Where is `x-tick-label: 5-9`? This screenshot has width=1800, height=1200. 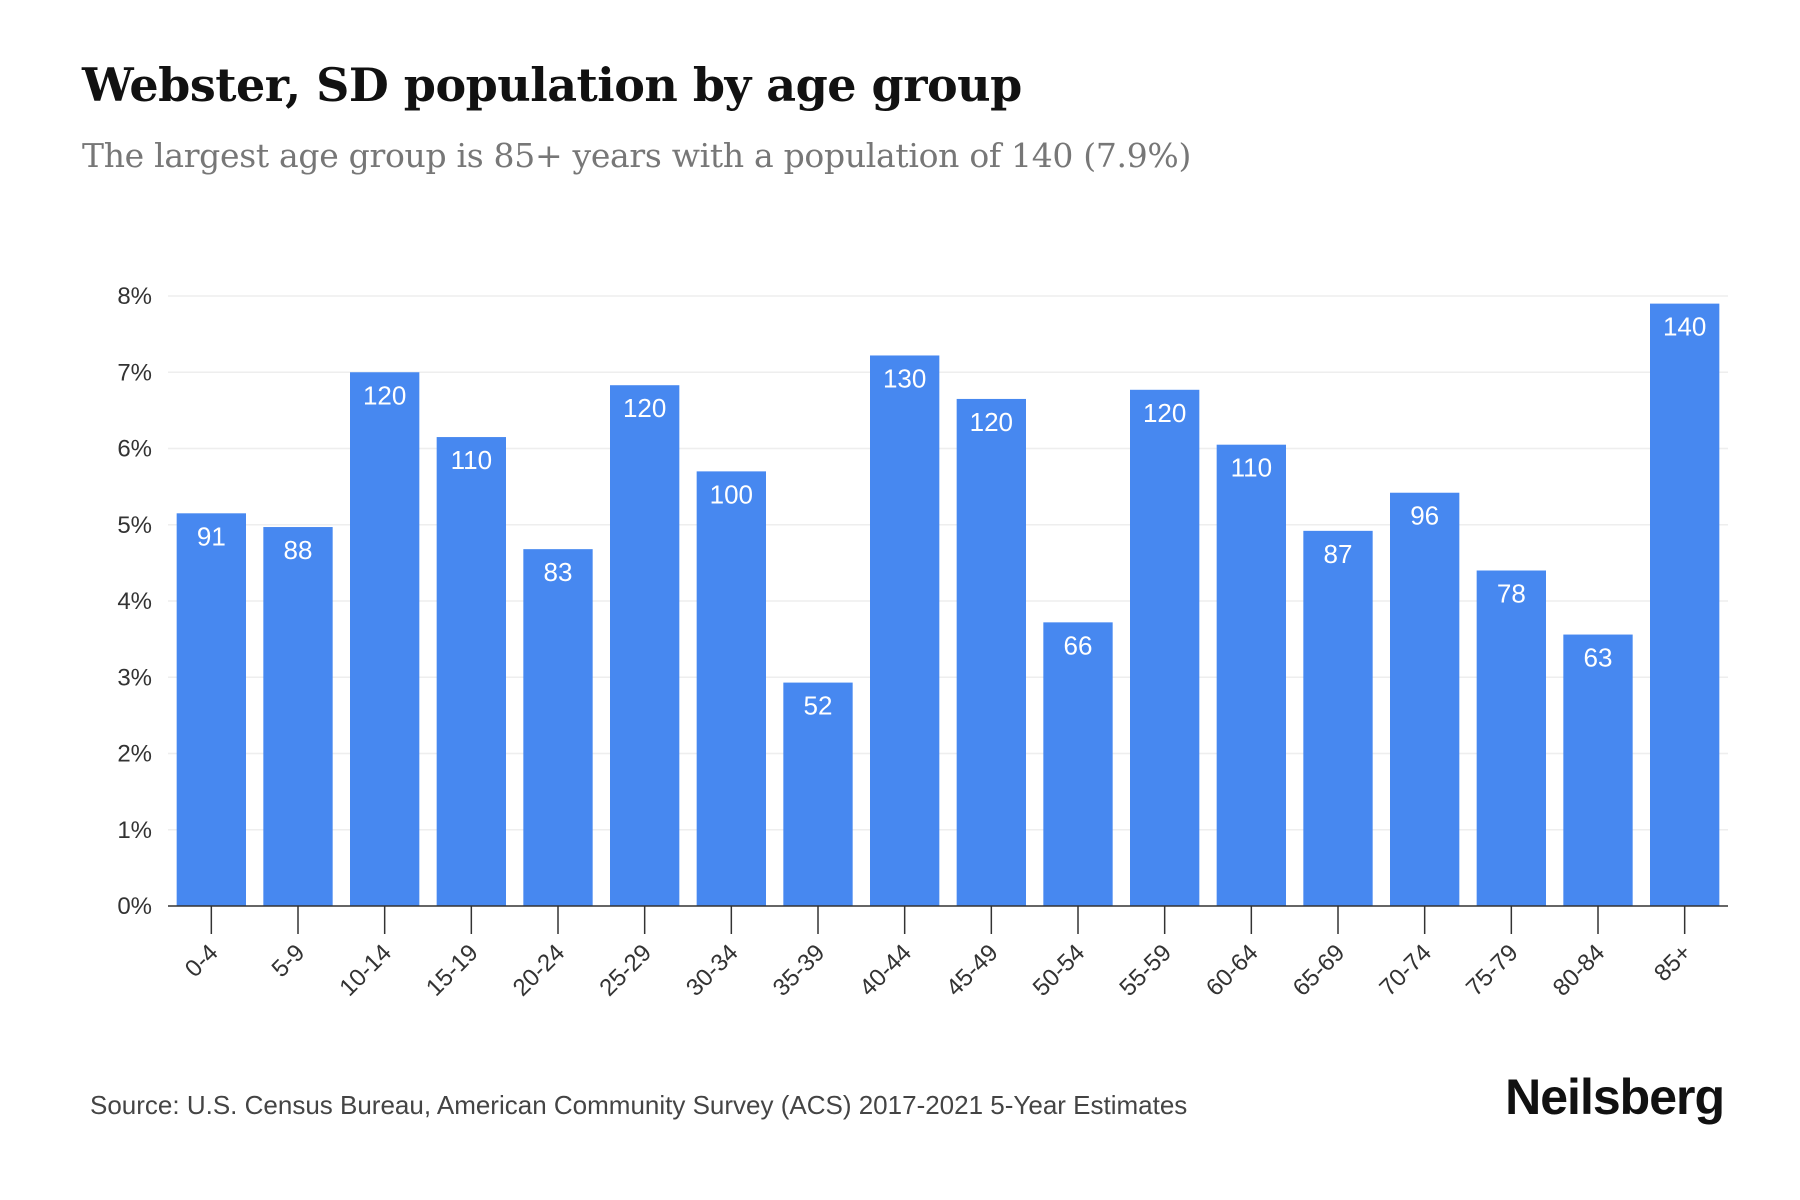
x-tick-label: 5-9 is located at coordinates (289, 961).